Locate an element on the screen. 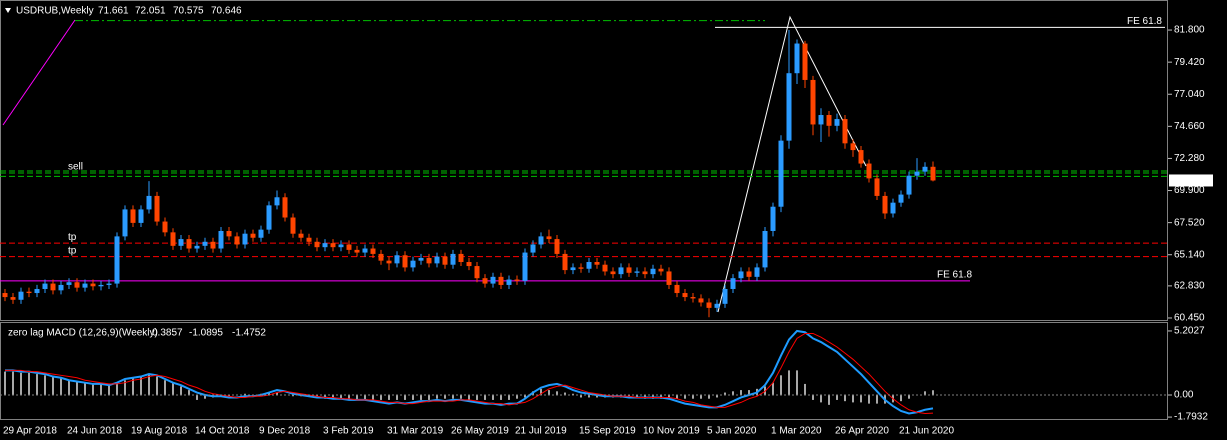 Image resolution: width=1227 pixels, height=440 pixels. trend-line is located at coordinates (39, 72).